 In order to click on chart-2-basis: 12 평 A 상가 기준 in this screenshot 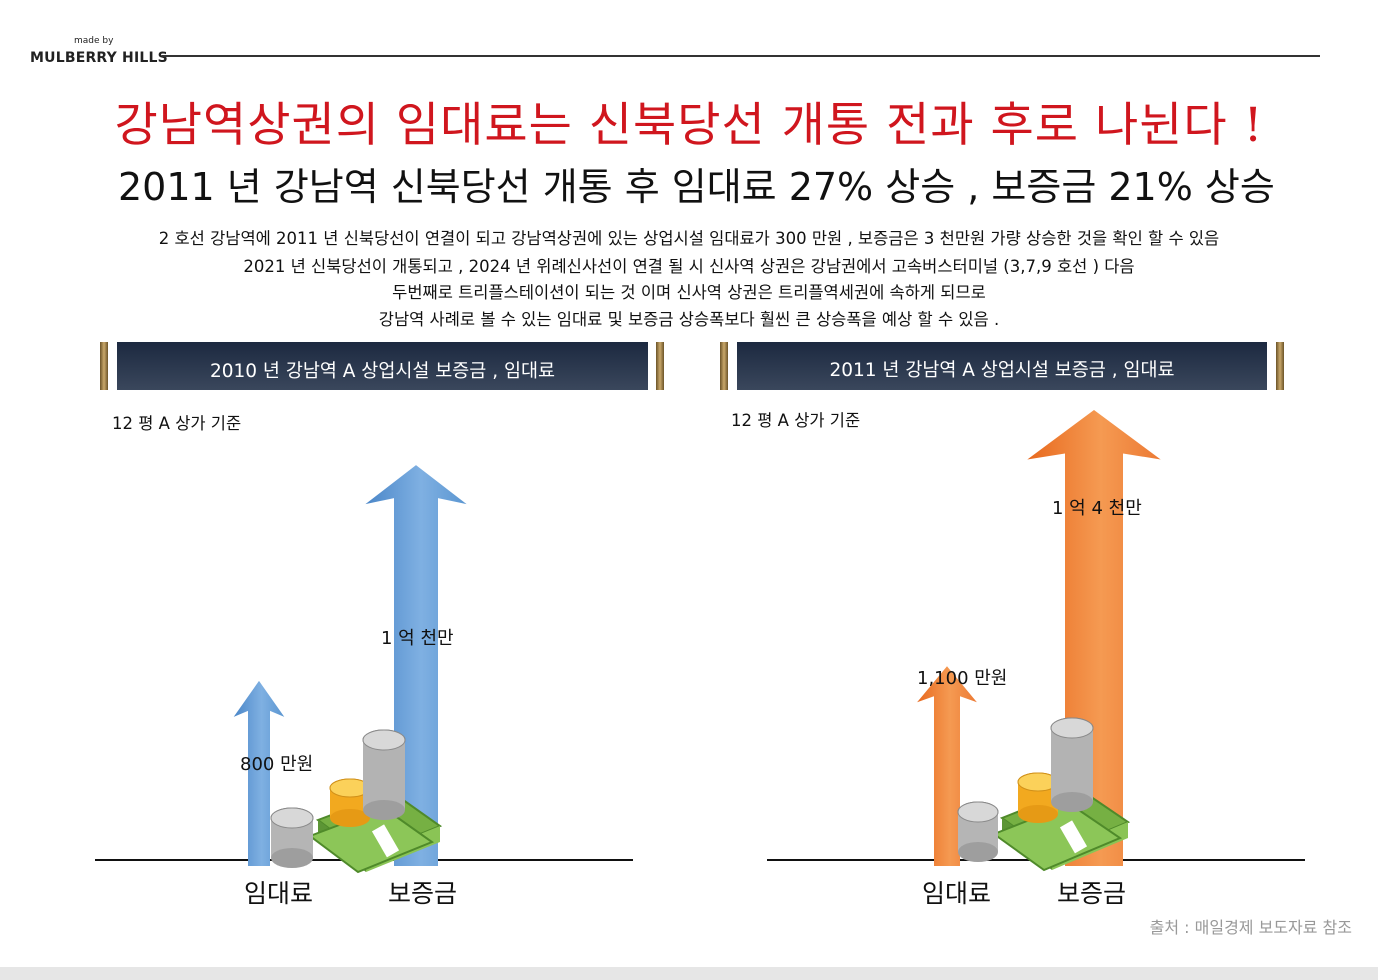, I will do `click(796, 420)`.